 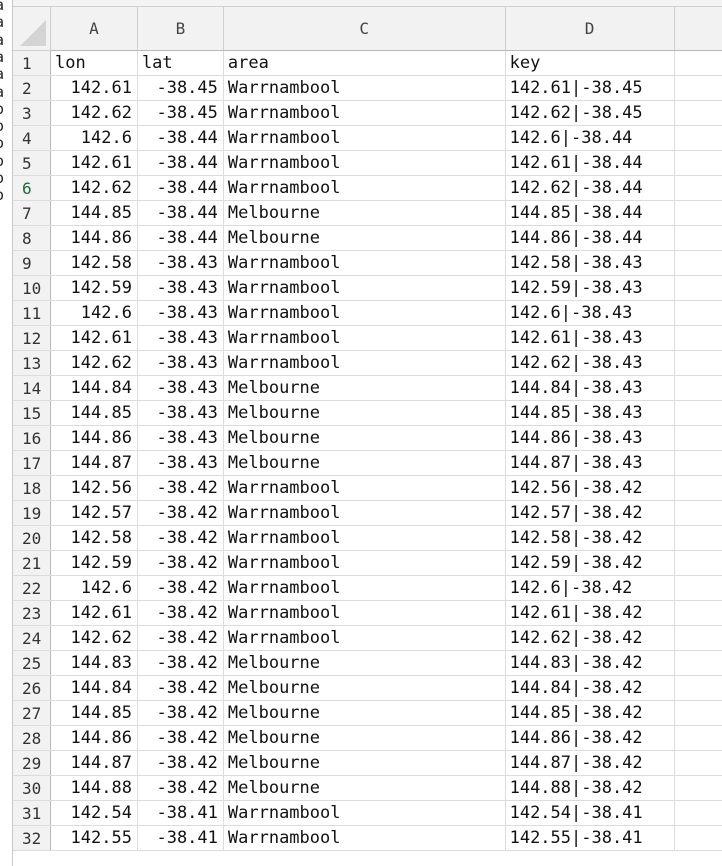 I want to click on row-header: 10, so click(x=31, y=288).